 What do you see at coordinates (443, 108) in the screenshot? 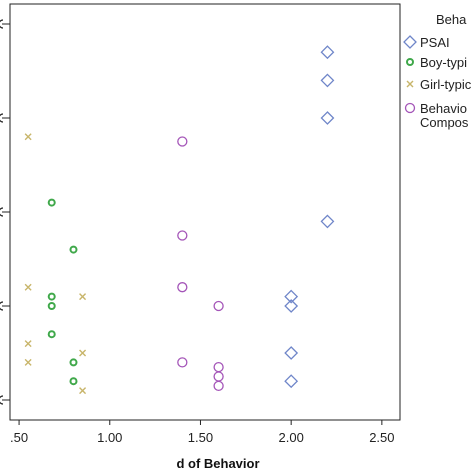
I see `legend-label-3: Behavio` at bounding box center [443, 108].